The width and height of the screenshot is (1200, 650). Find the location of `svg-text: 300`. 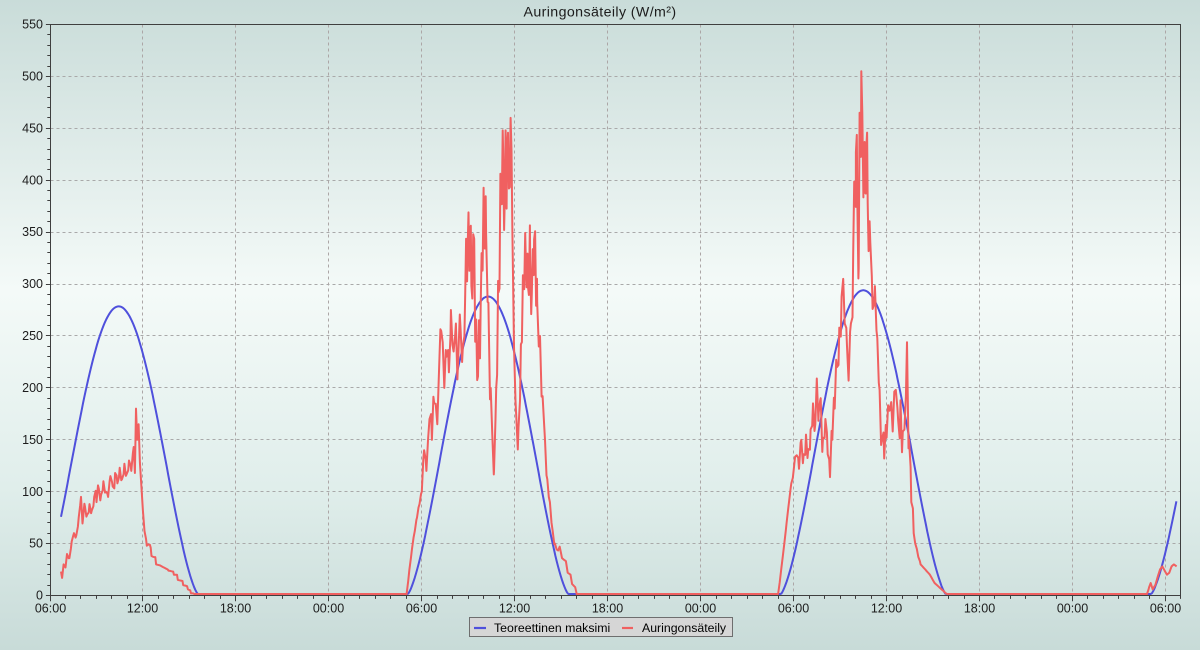

svg-text: 300 is located at coordinates (32, 284).